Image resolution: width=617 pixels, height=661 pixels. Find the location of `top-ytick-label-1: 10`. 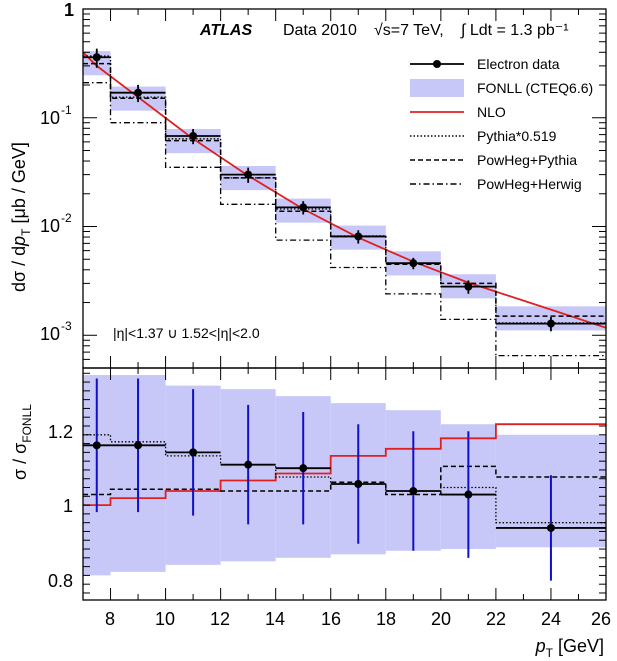

top-ytick-label-1: 10 is located at coordinates (50, 118).